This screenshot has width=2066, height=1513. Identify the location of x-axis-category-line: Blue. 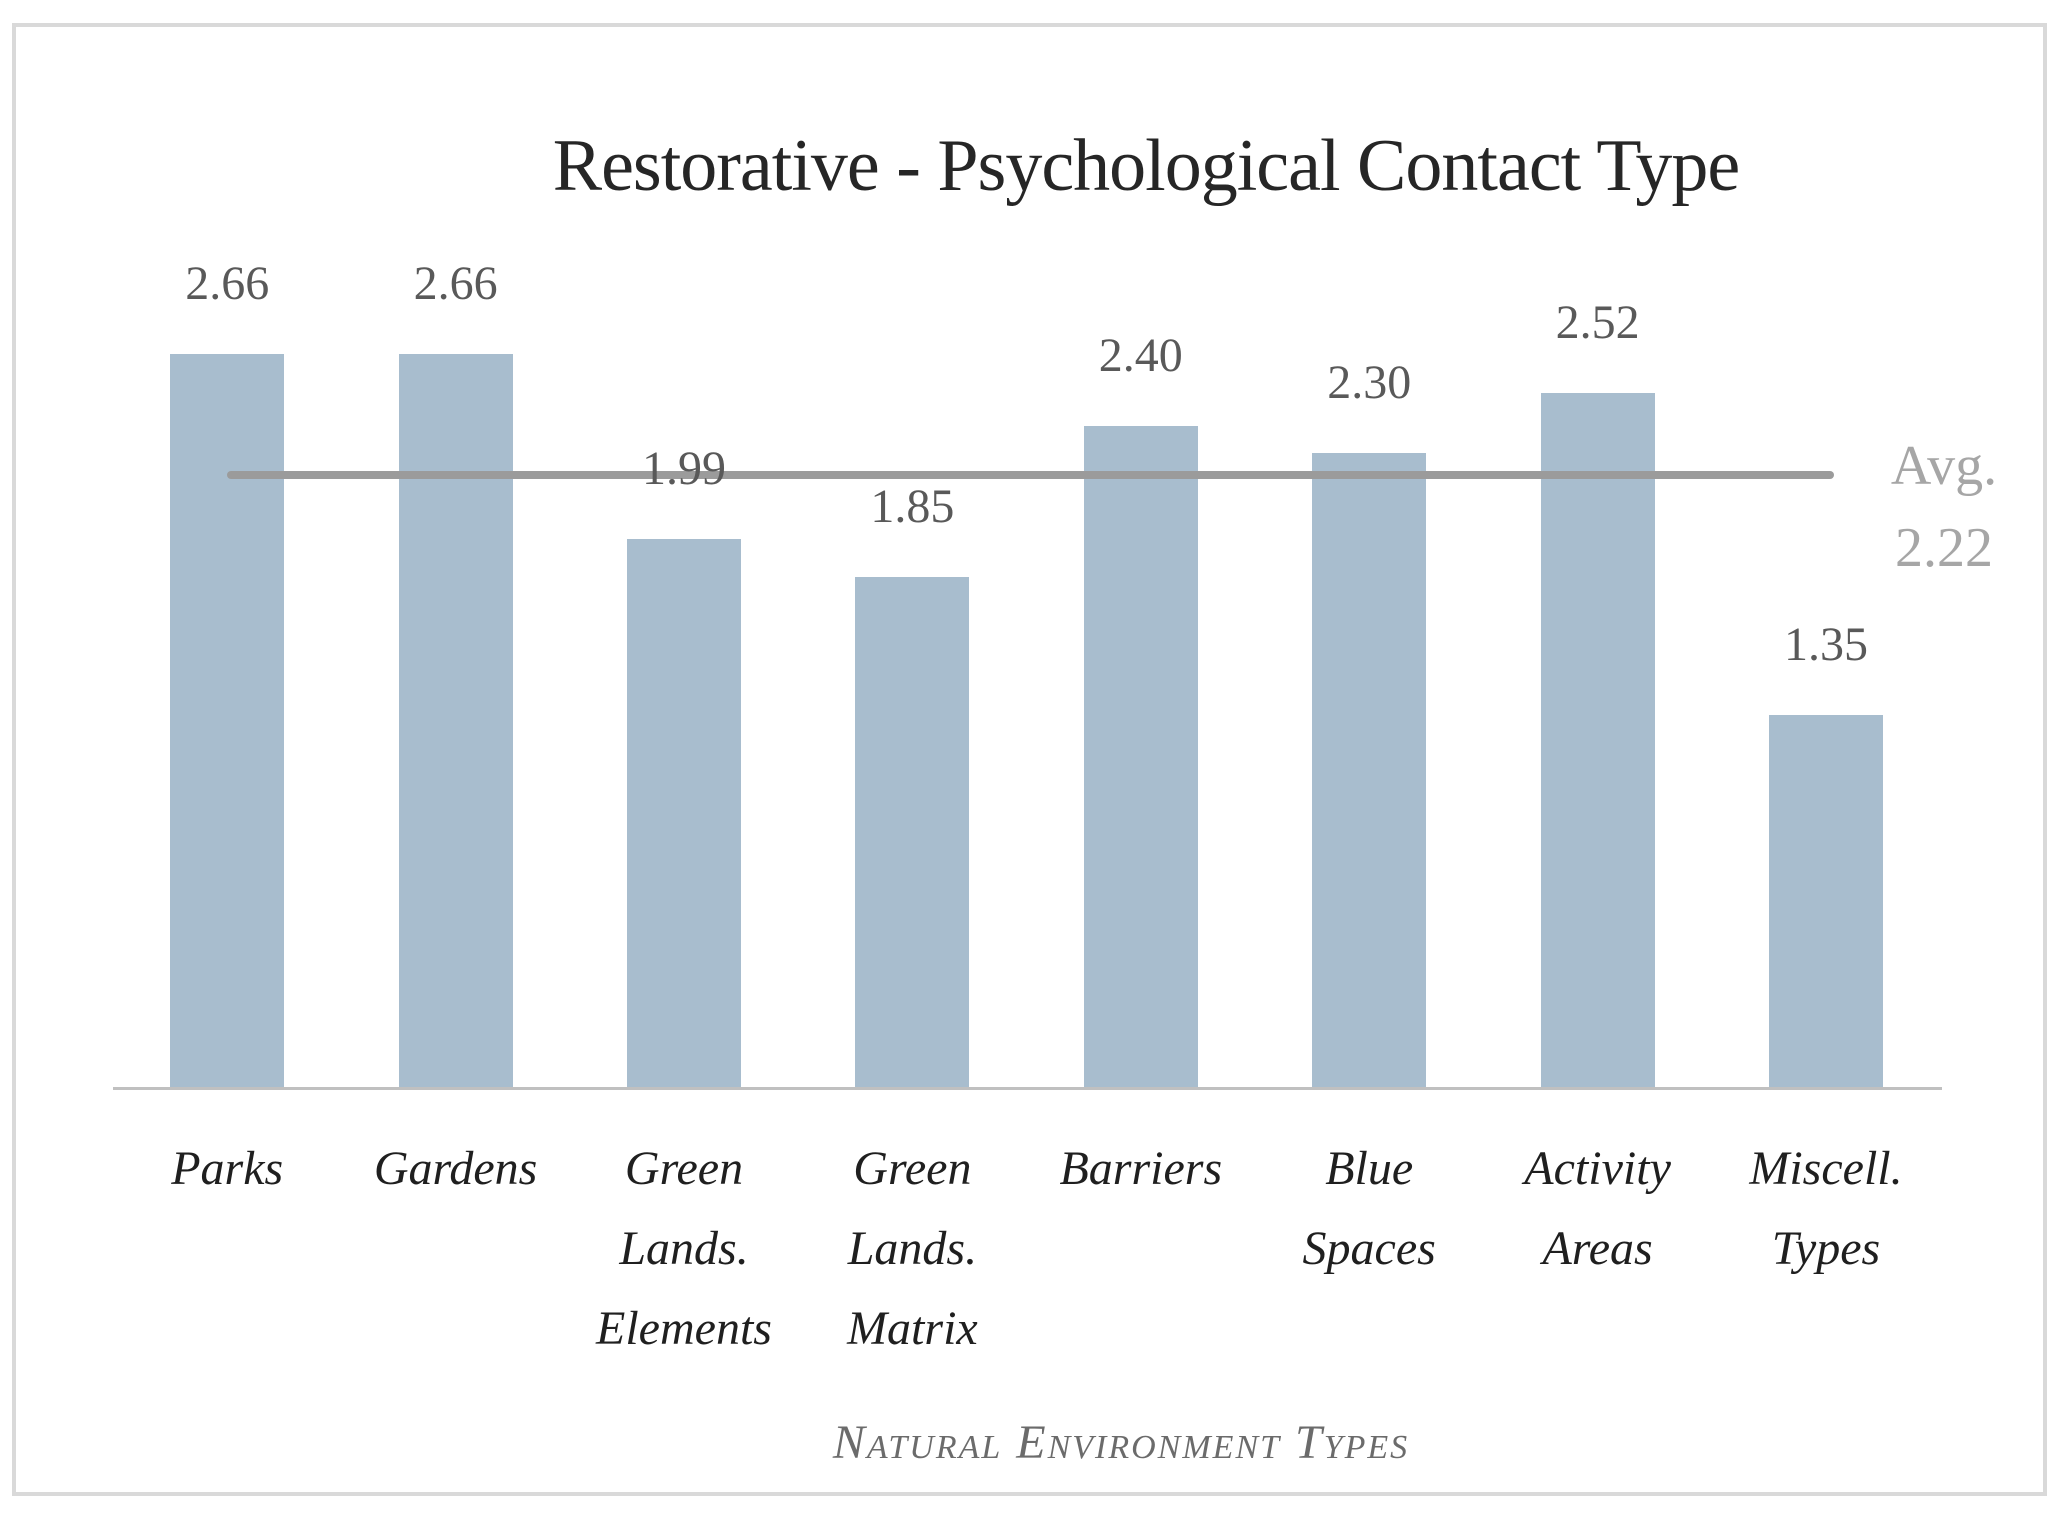
(1369, 1168).